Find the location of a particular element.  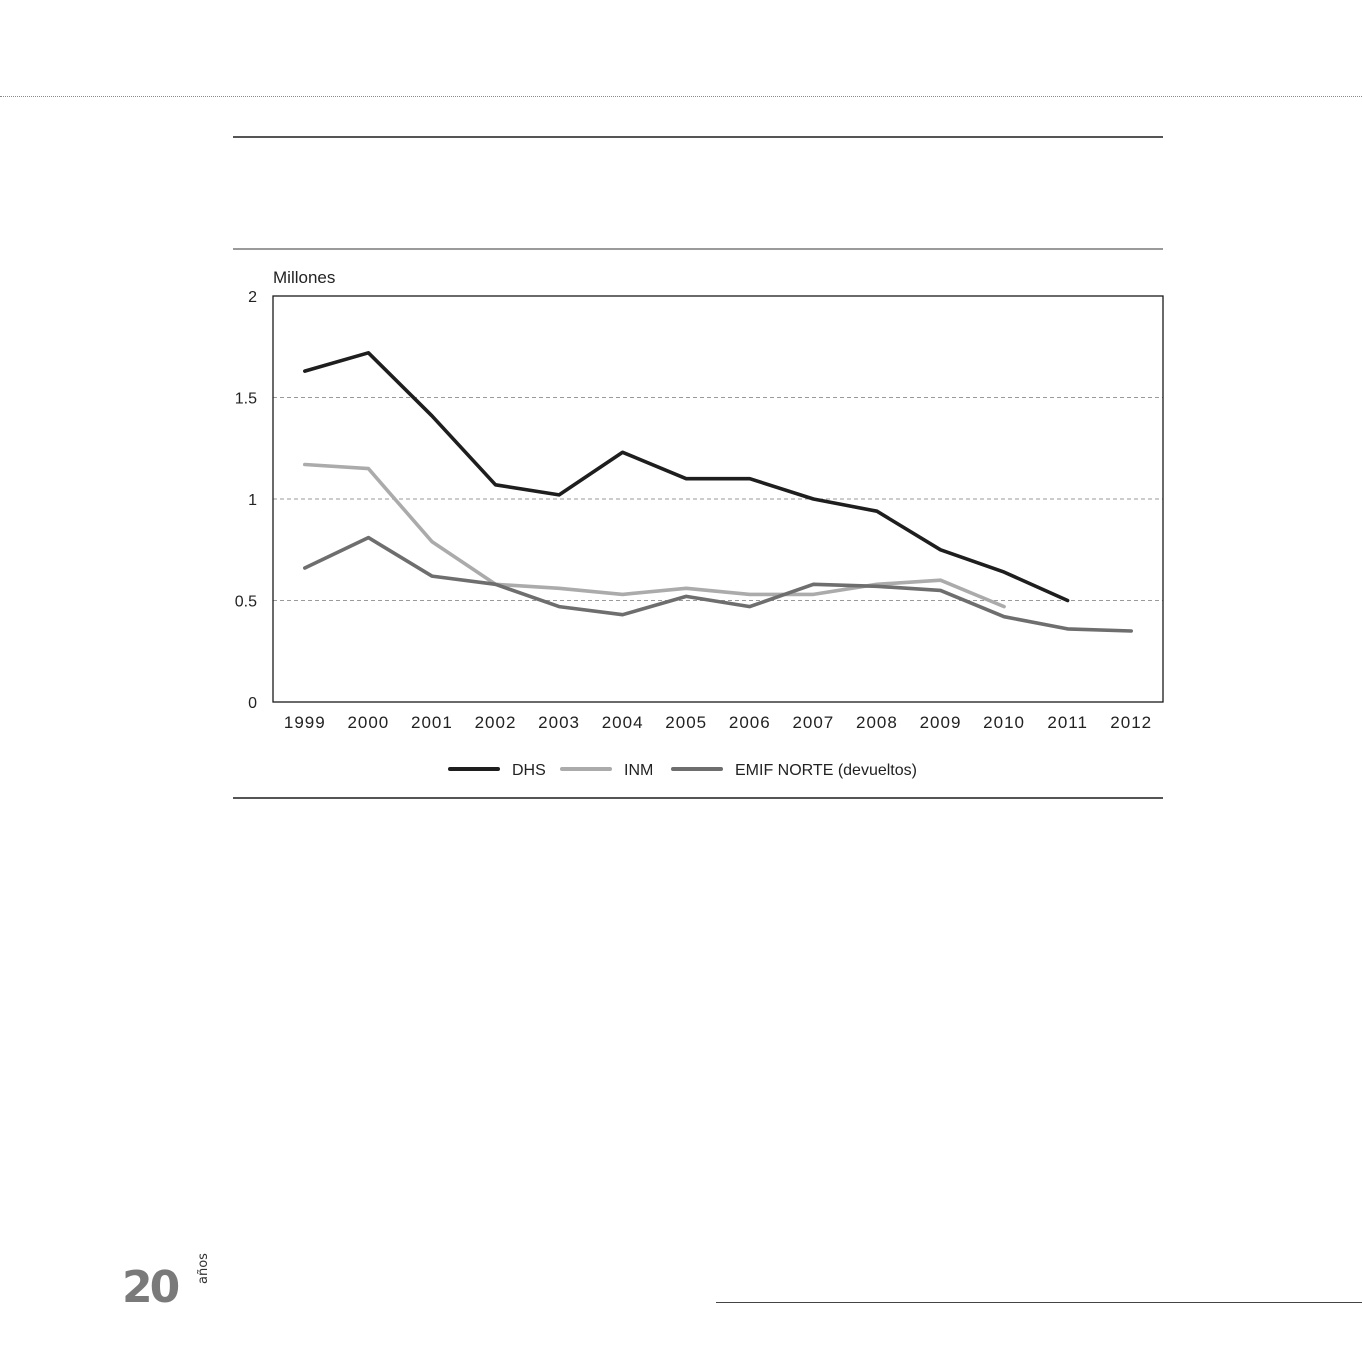

logo-number: 20 is located at coordinates (151, 1287).